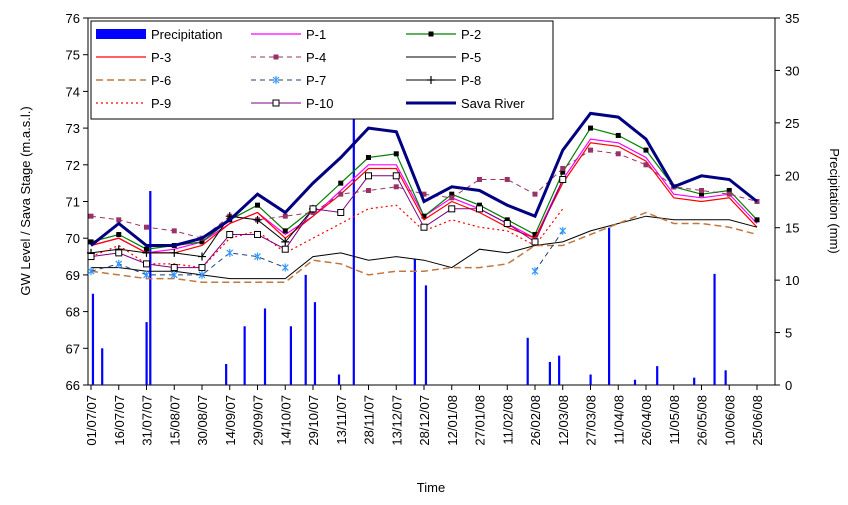 This screenshot has width=848, height=505. Describe the element at coordinates (288, 80) in the screenshot. I see `legend-item: P-7` at that location.